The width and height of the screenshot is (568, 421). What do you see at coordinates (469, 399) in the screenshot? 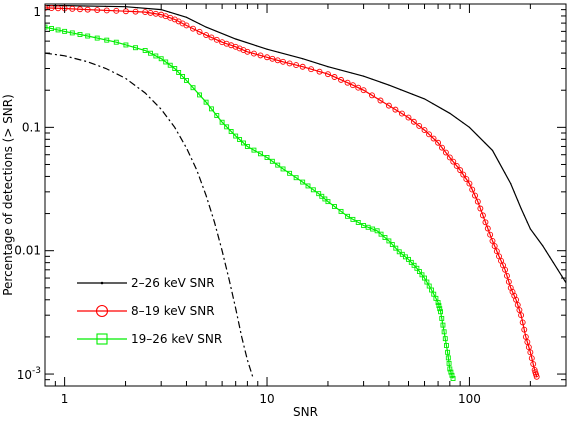
I see `x-tick-label: 100` at bounding box center [469, 399].